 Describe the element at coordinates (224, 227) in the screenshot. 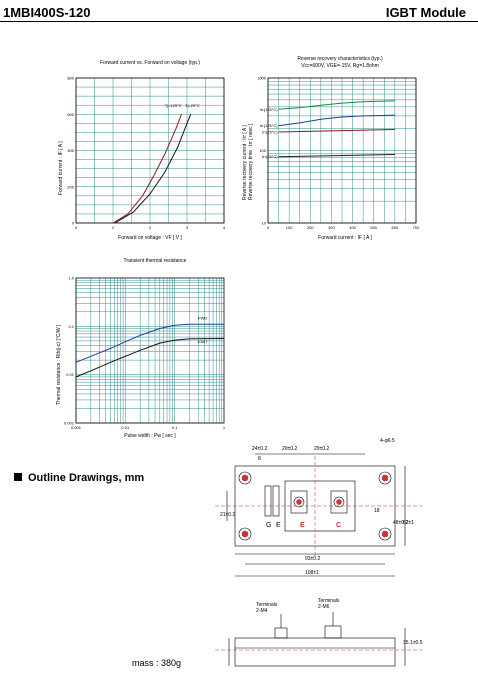

I see `x-tick-label: 4` at that location.